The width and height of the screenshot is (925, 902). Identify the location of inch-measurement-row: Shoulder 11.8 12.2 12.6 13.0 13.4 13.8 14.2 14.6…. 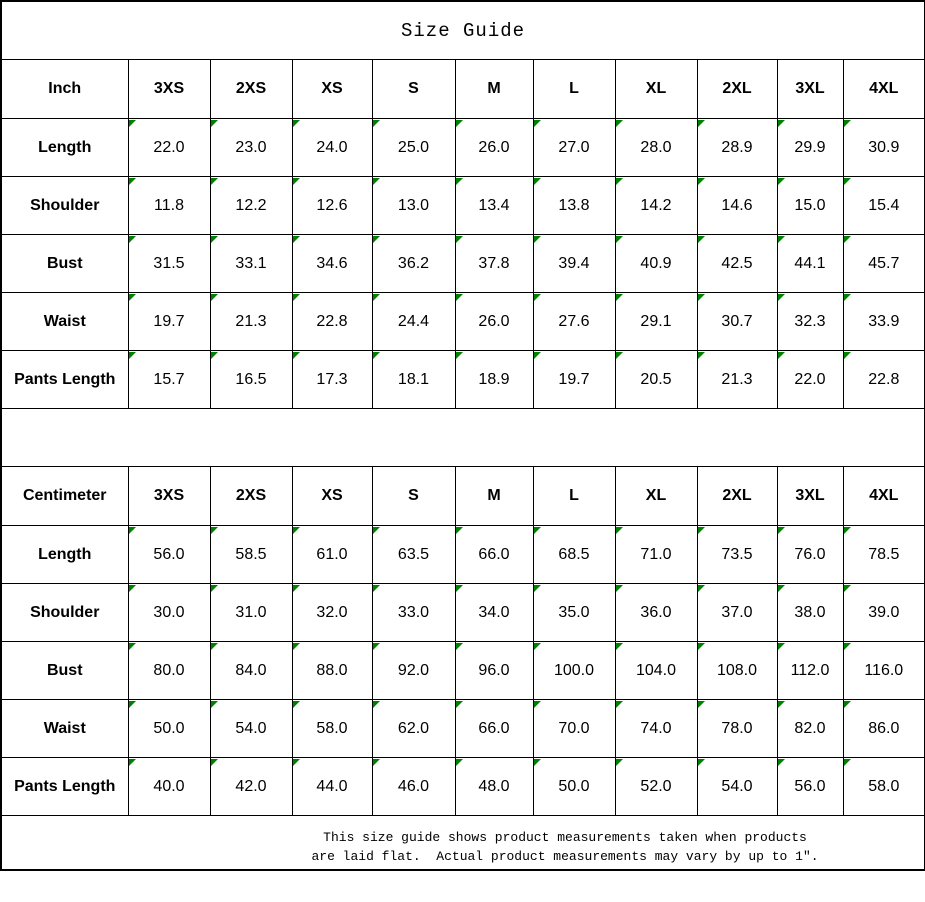
(462, 205).